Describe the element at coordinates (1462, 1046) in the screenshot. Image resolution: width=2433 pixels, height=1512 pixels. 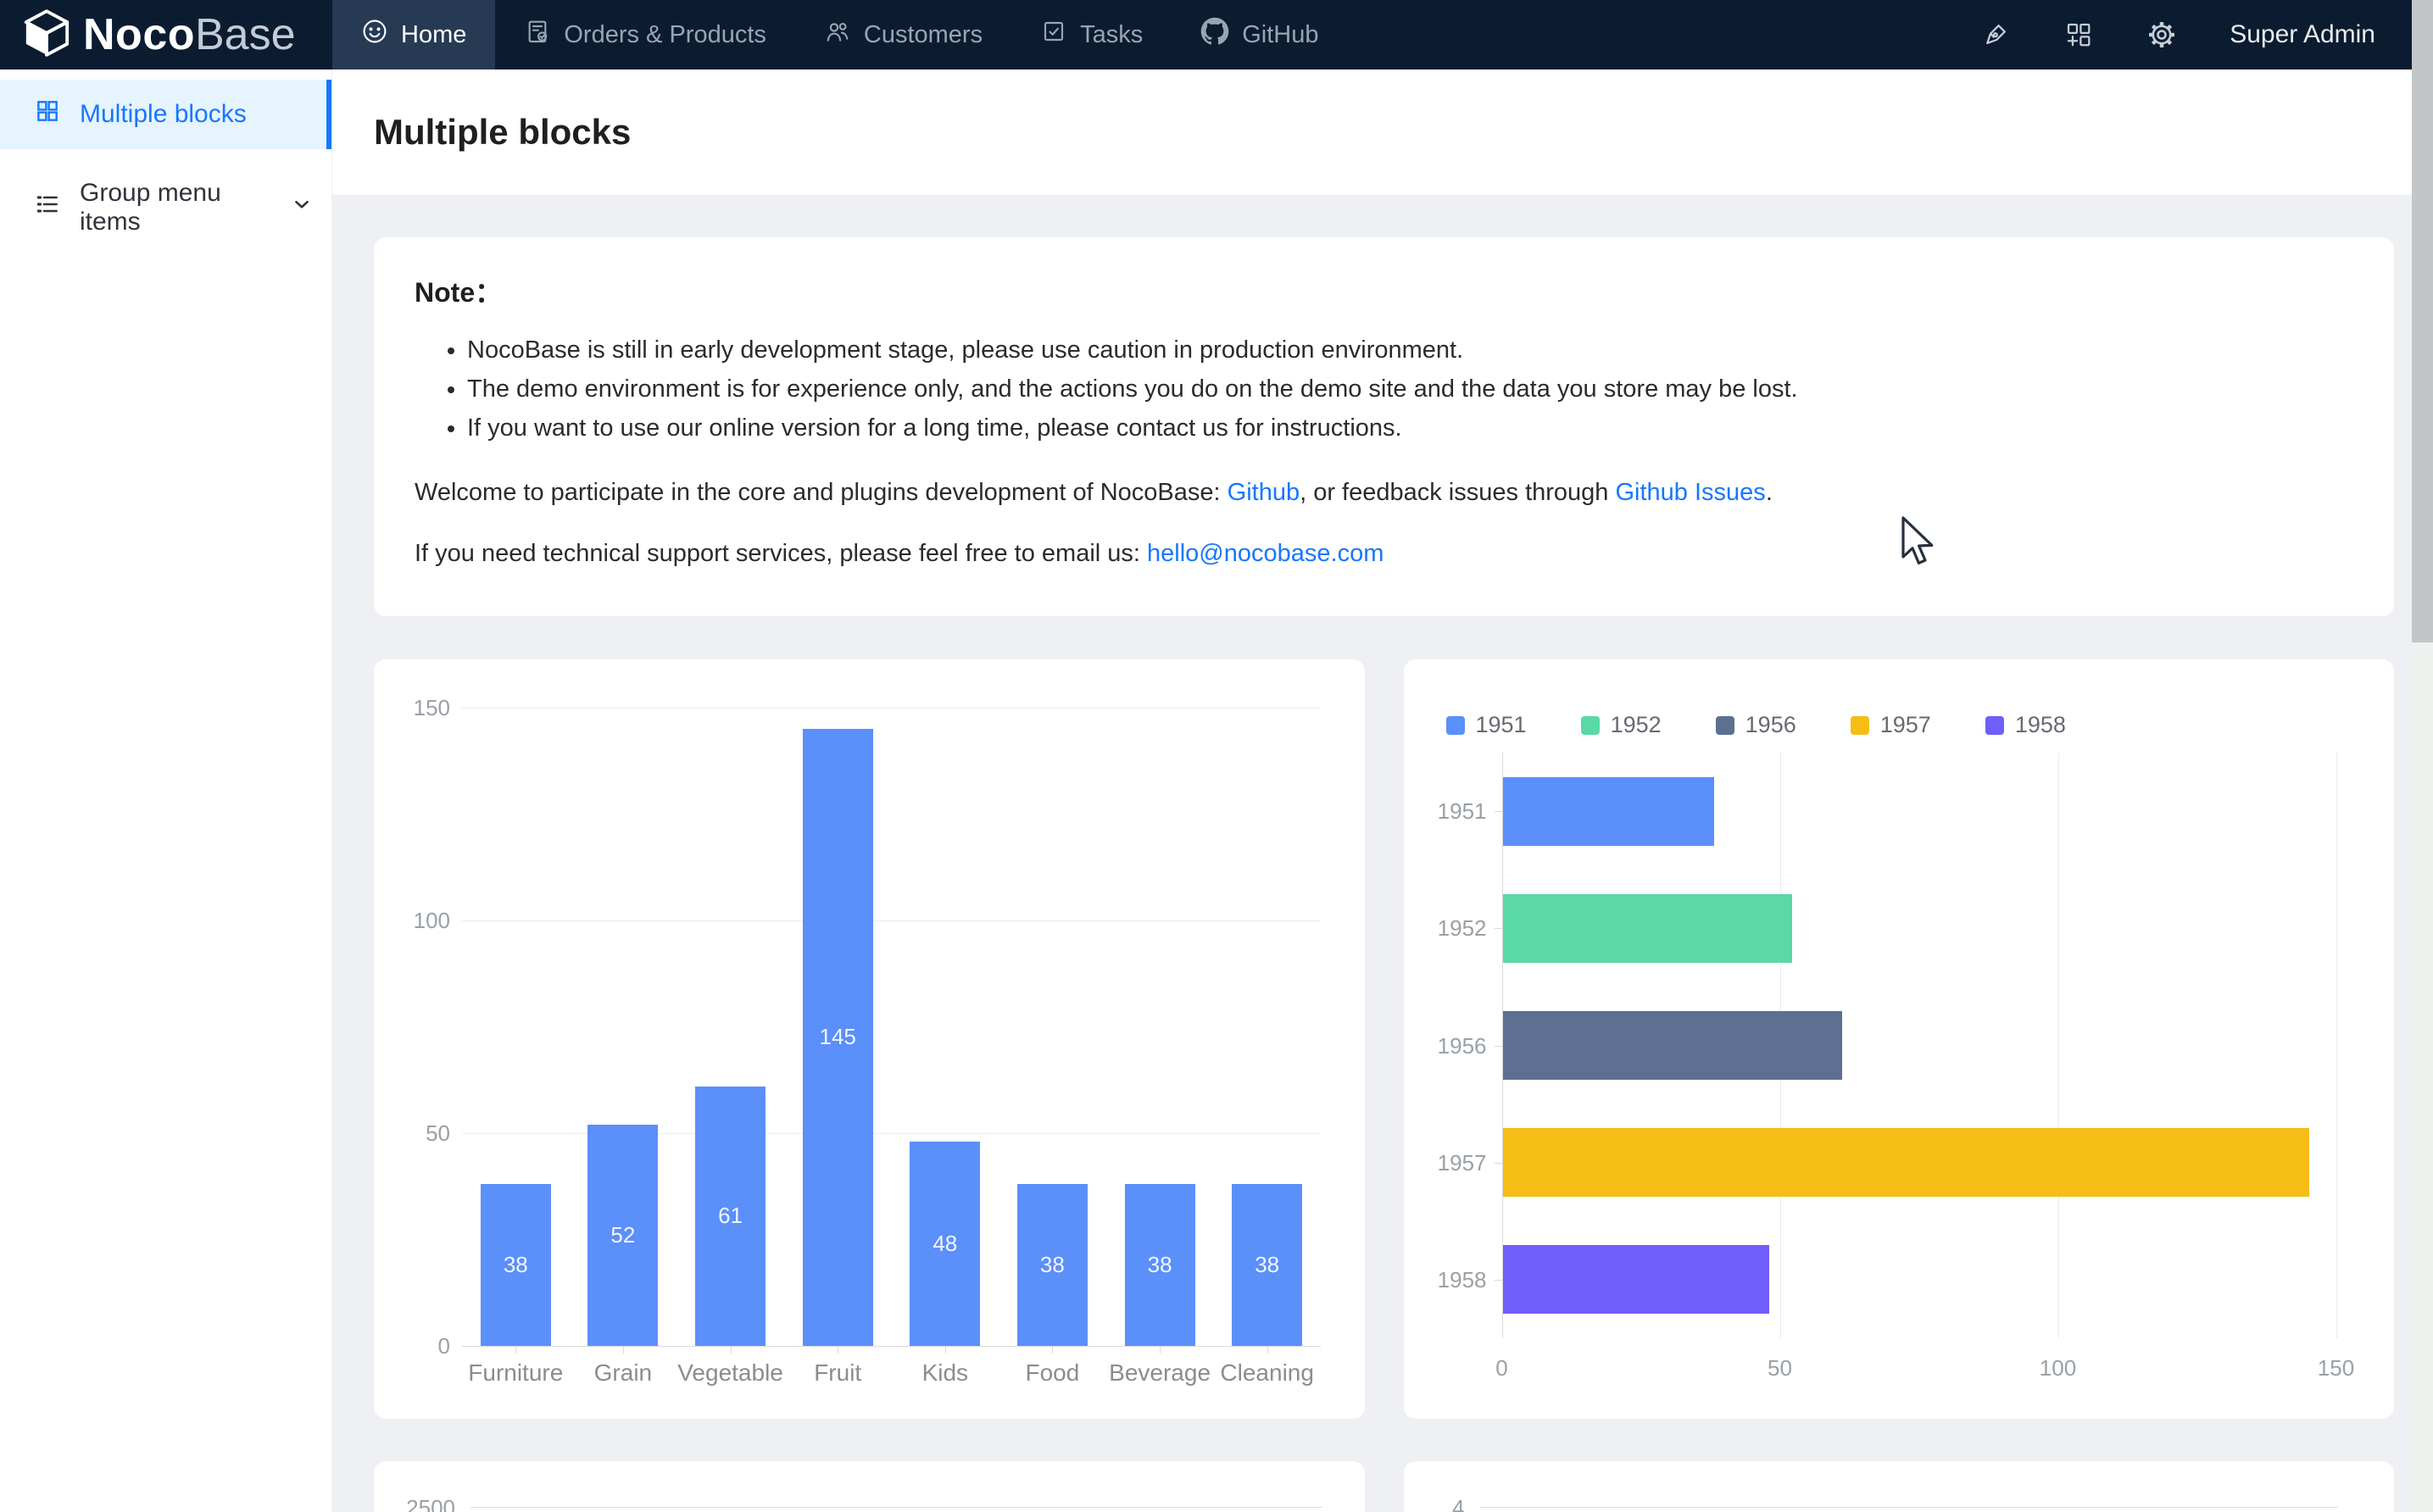
I see `y-axis-category-label: 1956` at that location.